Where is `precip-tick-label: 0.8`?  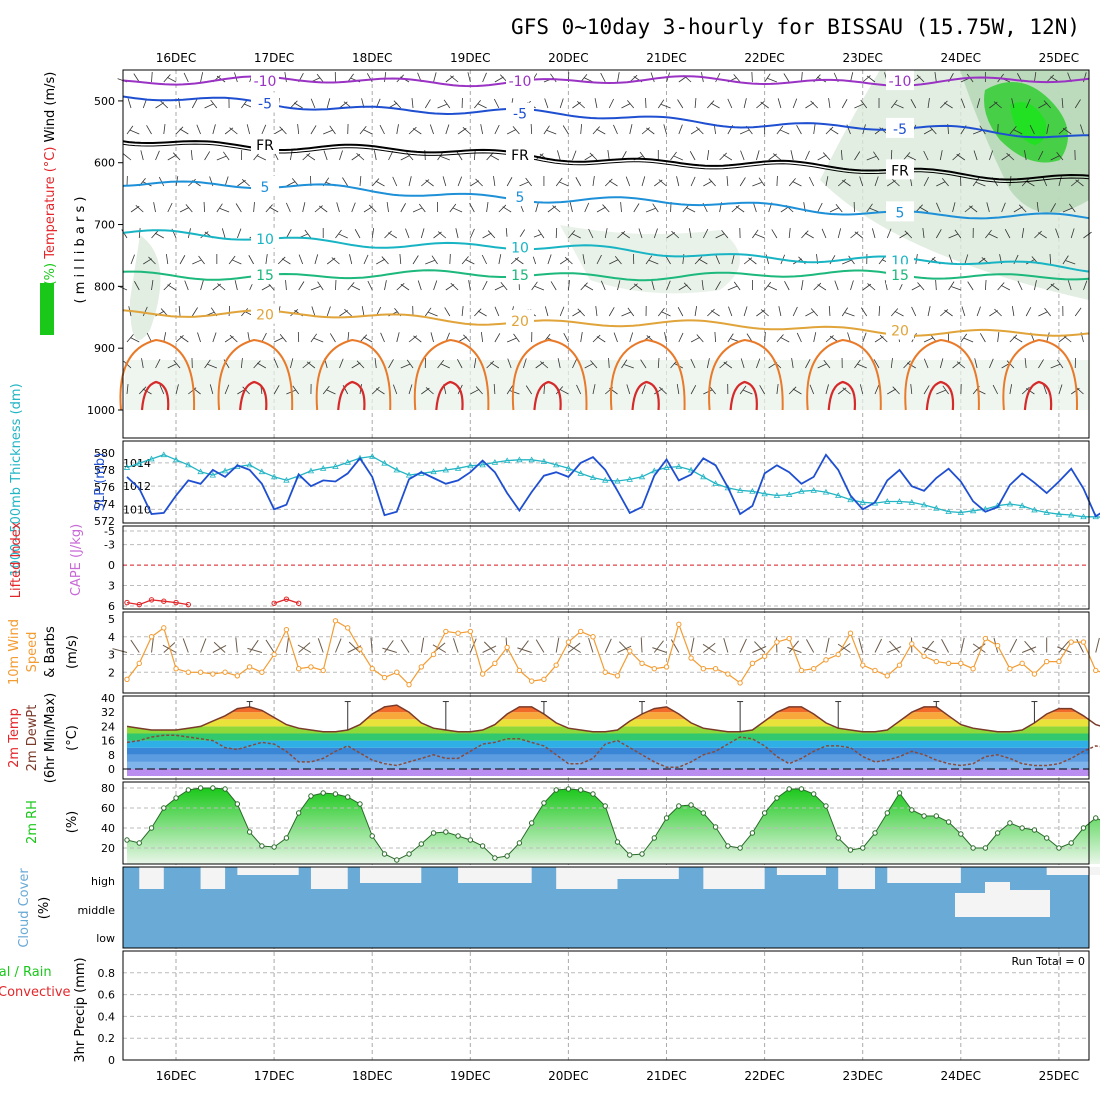
precip-tick-label: 0.8 is located at coordinates (107, 973).